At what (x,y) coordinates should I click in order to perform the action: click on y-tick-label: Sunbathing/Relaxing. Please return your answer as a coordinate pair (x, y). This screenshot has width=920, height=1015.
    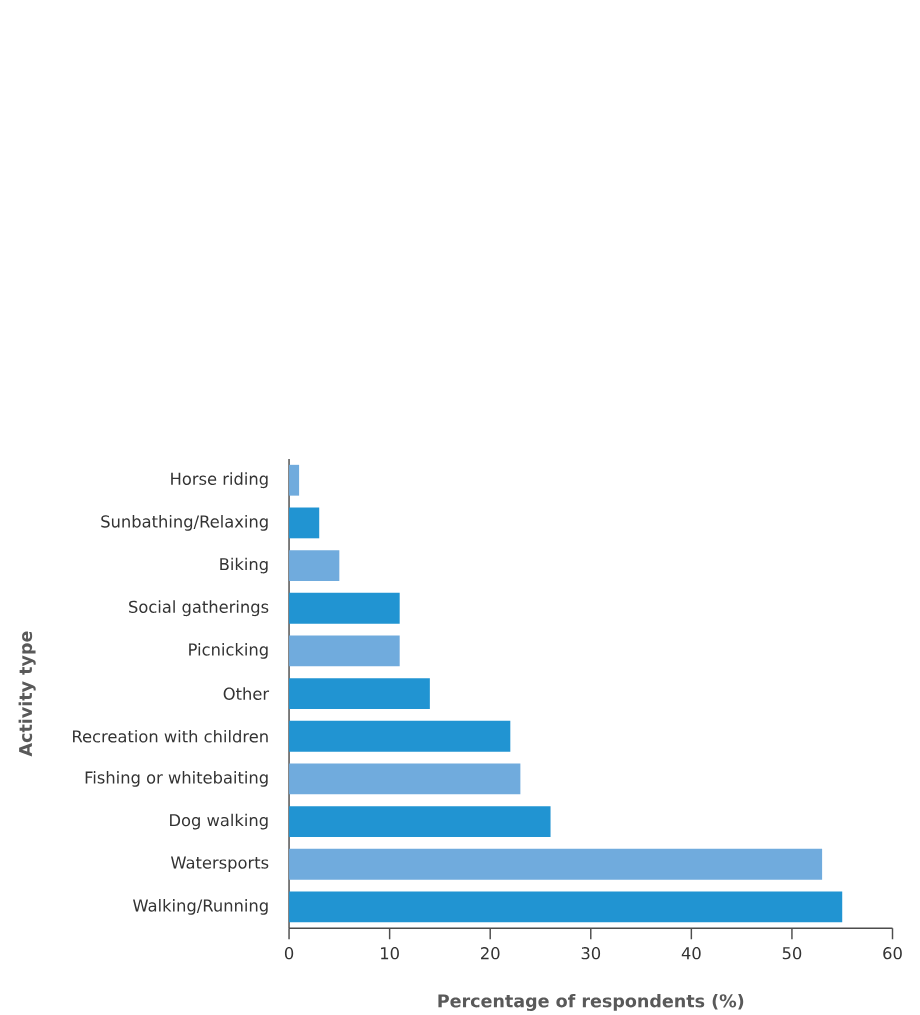
    Looking at the image, I should click on (184, 523).